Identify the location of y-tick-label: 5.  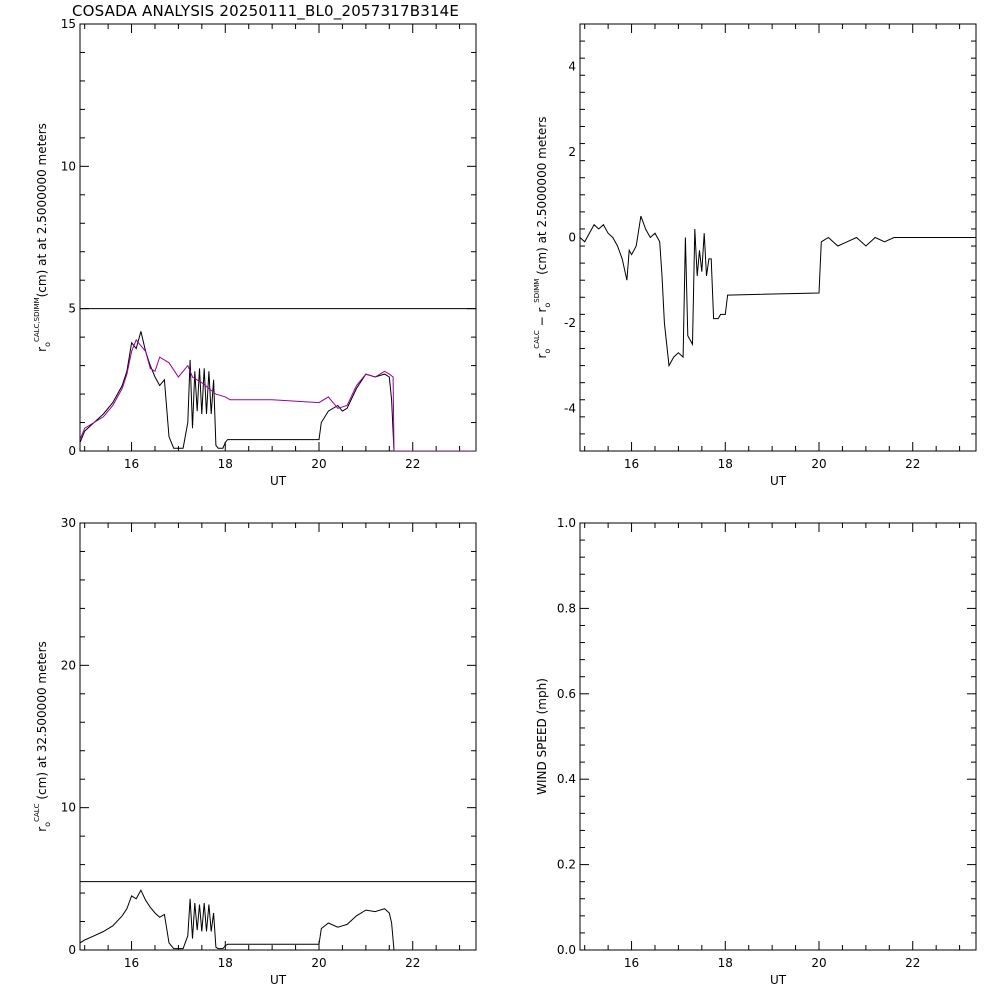
(72, 309).